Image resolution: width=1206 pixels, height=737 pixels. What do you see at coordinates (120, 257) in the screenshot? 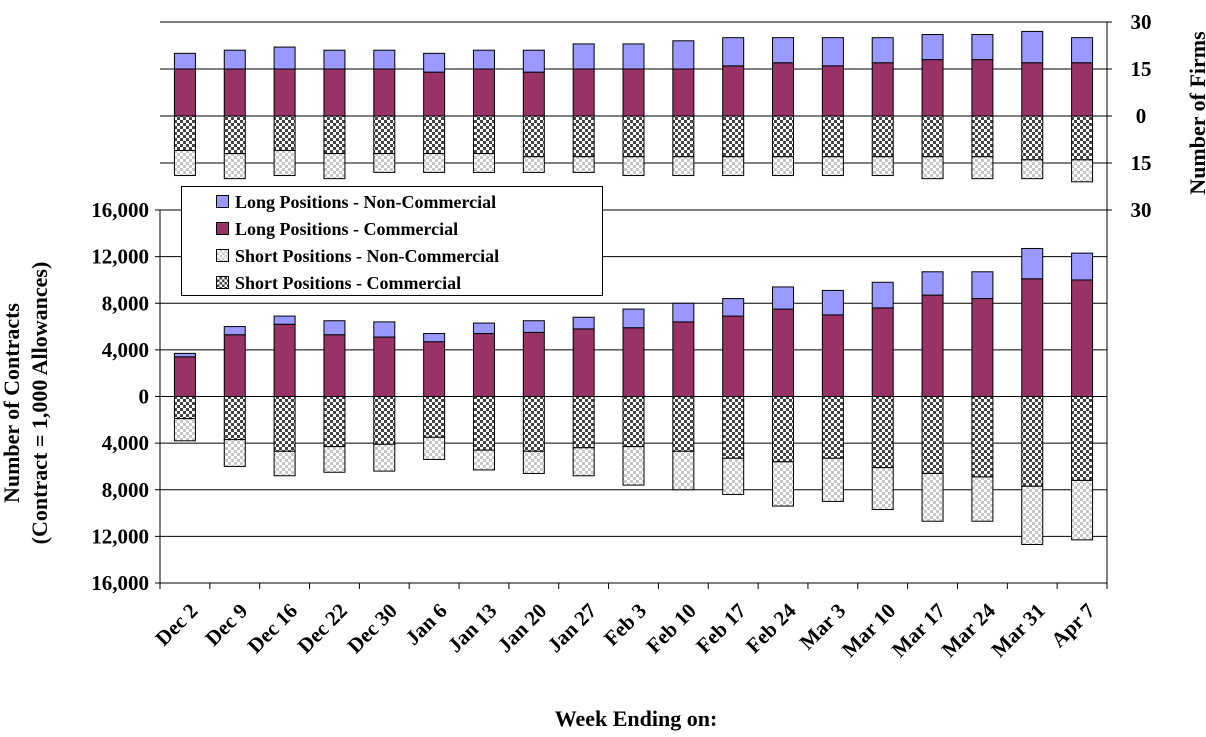
I see `y-tick-label-left: 12,000` at bounding box center [120, 257].